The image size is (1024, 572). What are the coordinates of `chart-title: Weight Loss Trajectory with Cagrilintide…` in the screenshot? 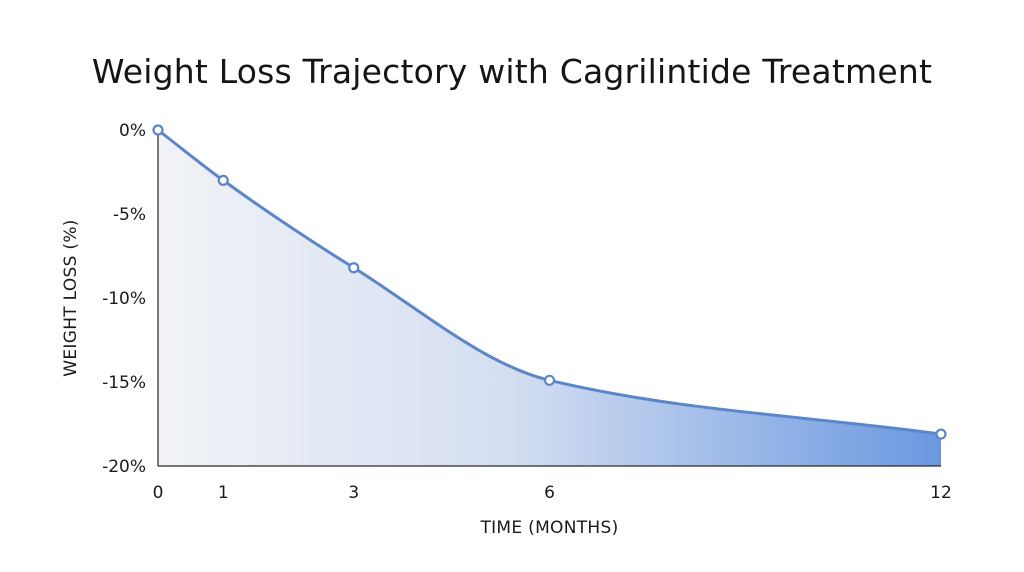 It's located at (512, 71).